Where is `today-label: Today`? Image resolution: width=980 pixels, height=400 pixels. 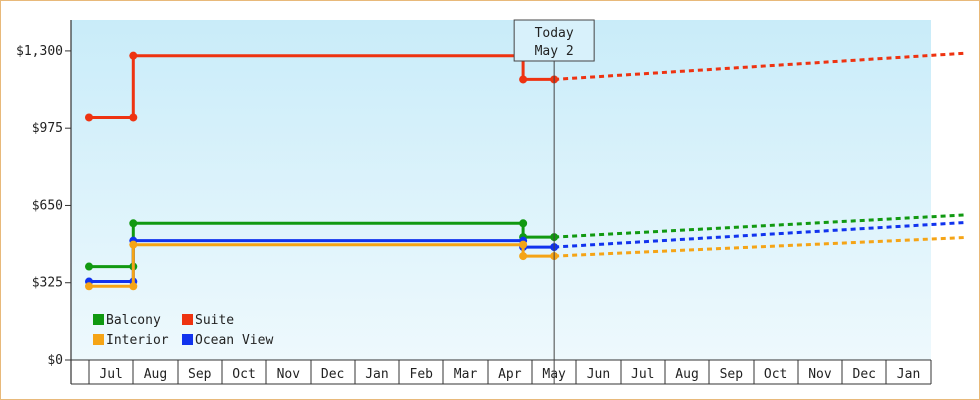 today-label: Today is located at coordinates (554, 33).